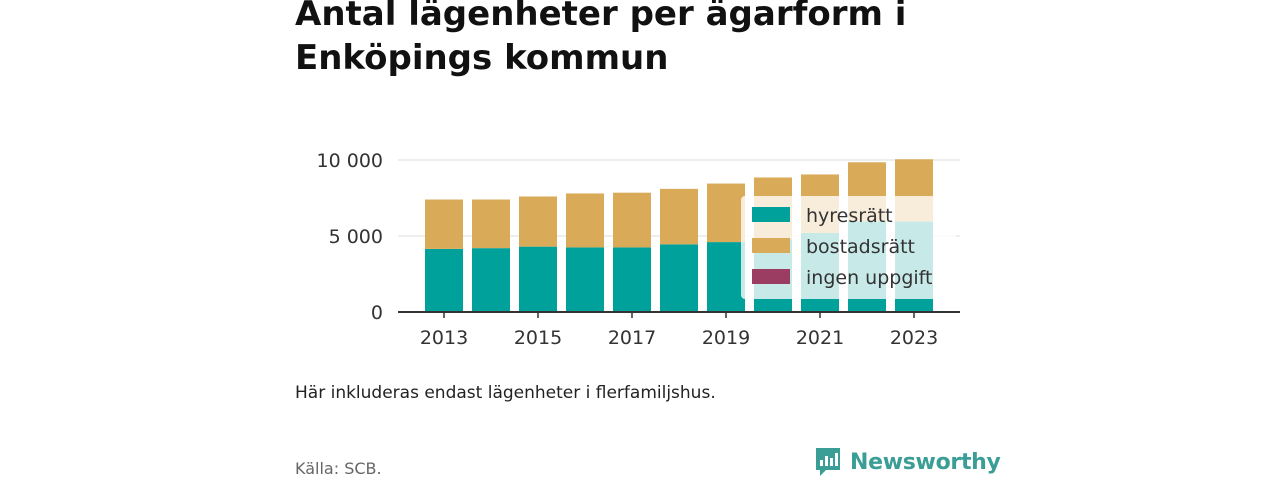 This screenshot has height=480, width=1280. Describe the element at coordinates (828, 462) in the screenshot. I see `newsworthy-logo-icon` at that location.